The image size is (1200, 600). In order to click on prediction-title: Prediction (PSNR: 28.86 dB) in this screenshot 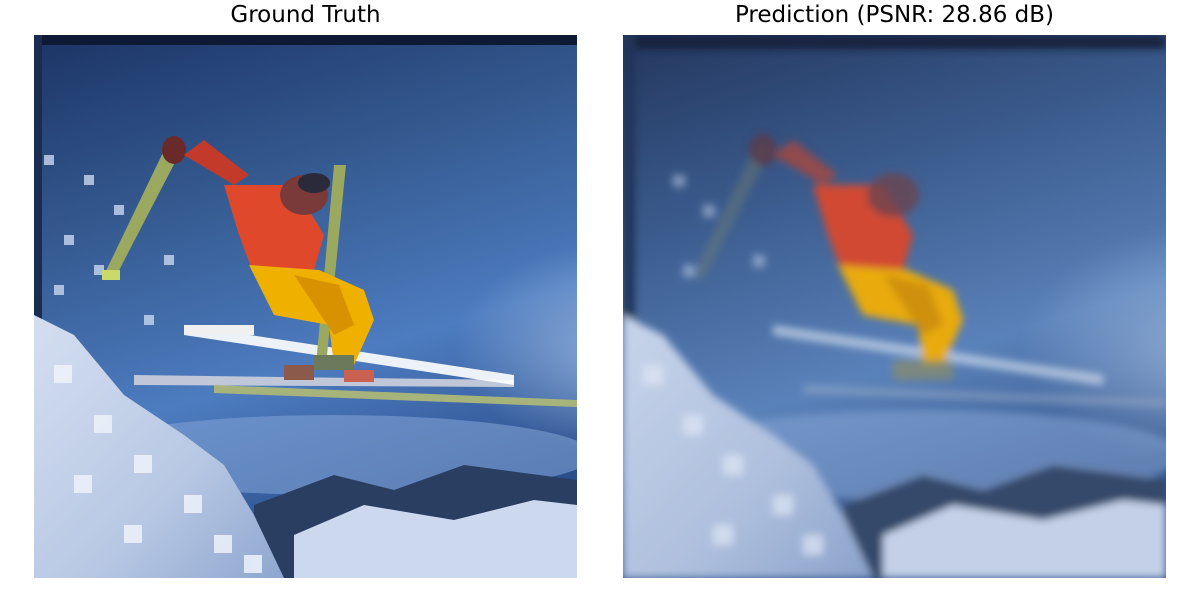, I will do `click(894, 15)`.